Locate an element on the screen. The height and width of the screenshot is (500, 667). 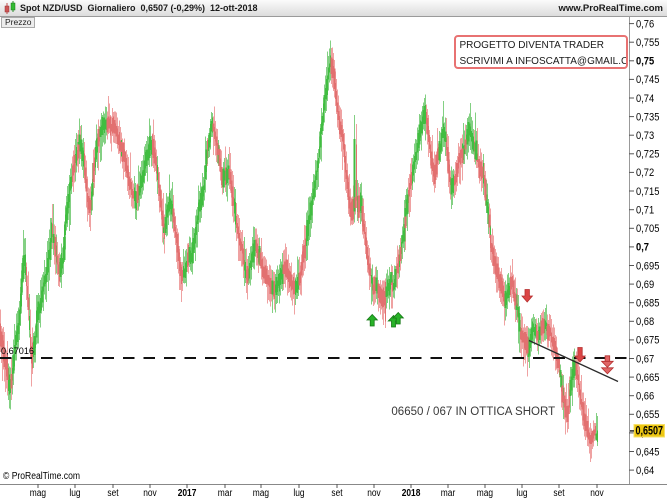
svg-text: 0,76 is located at coordinates (645, 24).